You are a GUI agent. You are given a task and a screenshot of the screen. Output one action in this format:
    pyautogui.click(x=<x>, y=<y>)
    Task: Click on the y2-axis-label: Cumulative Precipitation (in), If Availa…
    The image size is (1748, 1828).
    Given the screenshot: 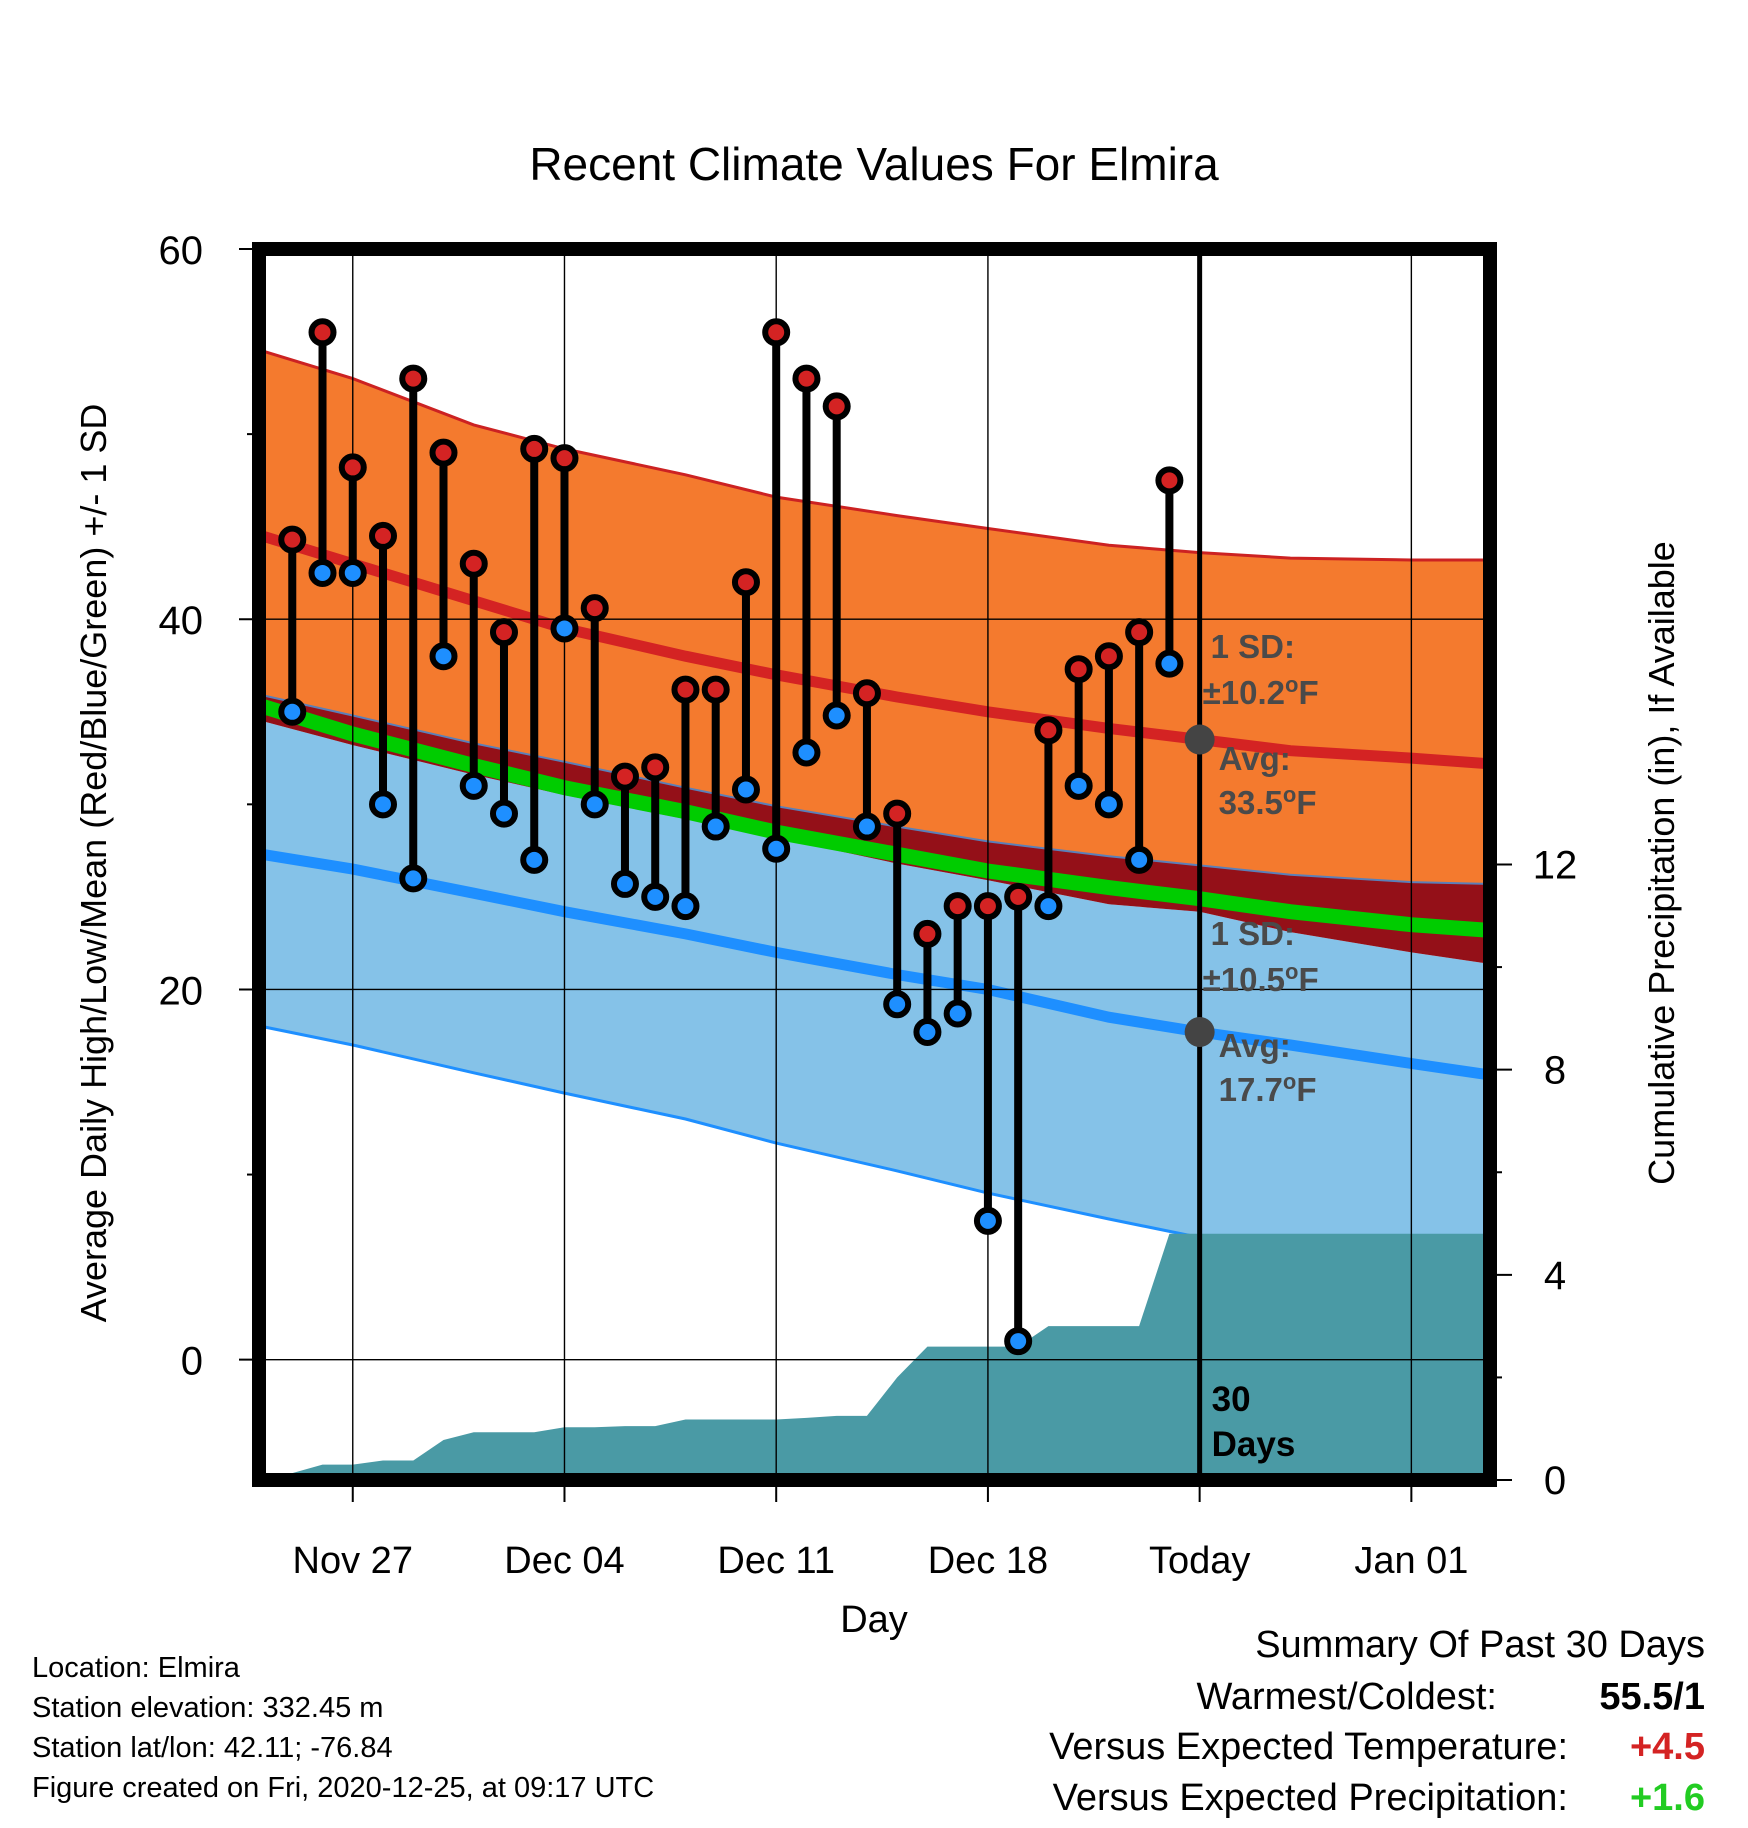 What is the action you would take?
    pyautogui.click(x=1661, y=863)
    